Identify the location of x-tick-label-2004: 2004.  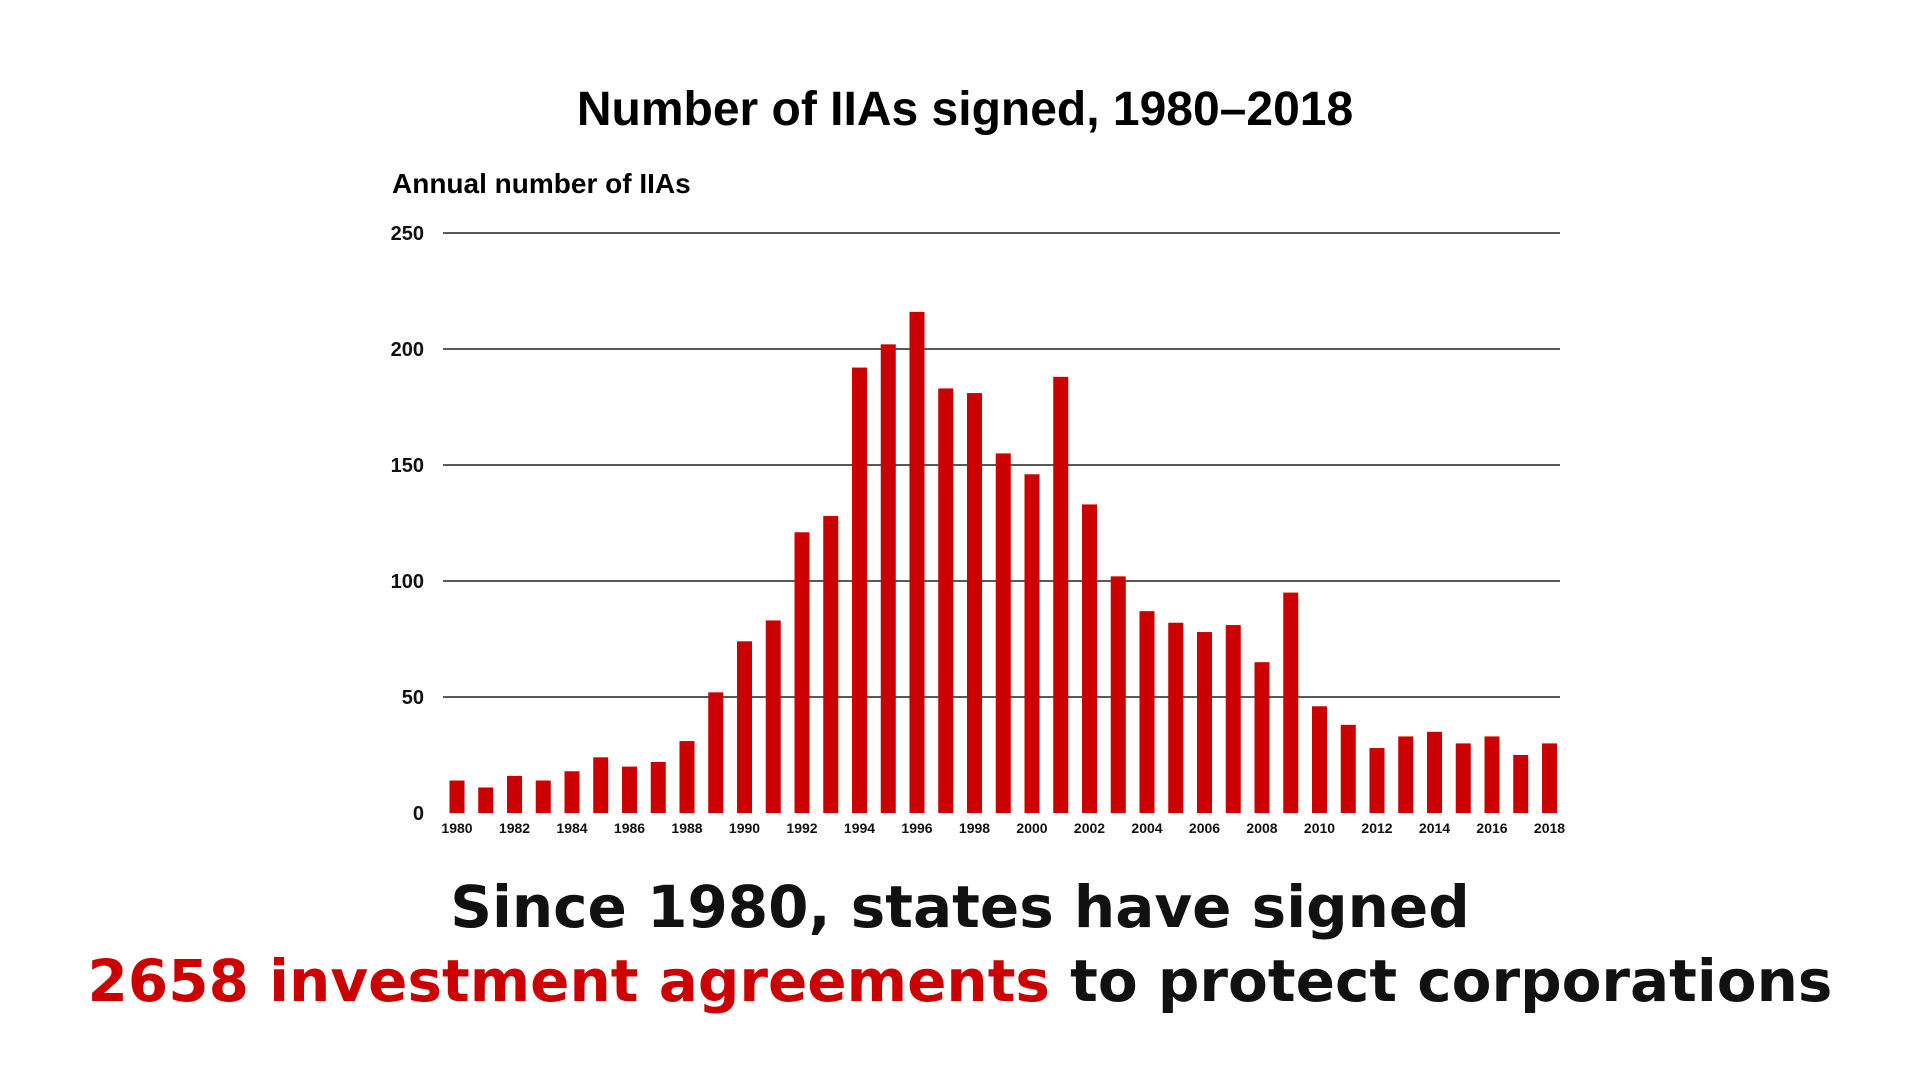
(1146, 828).